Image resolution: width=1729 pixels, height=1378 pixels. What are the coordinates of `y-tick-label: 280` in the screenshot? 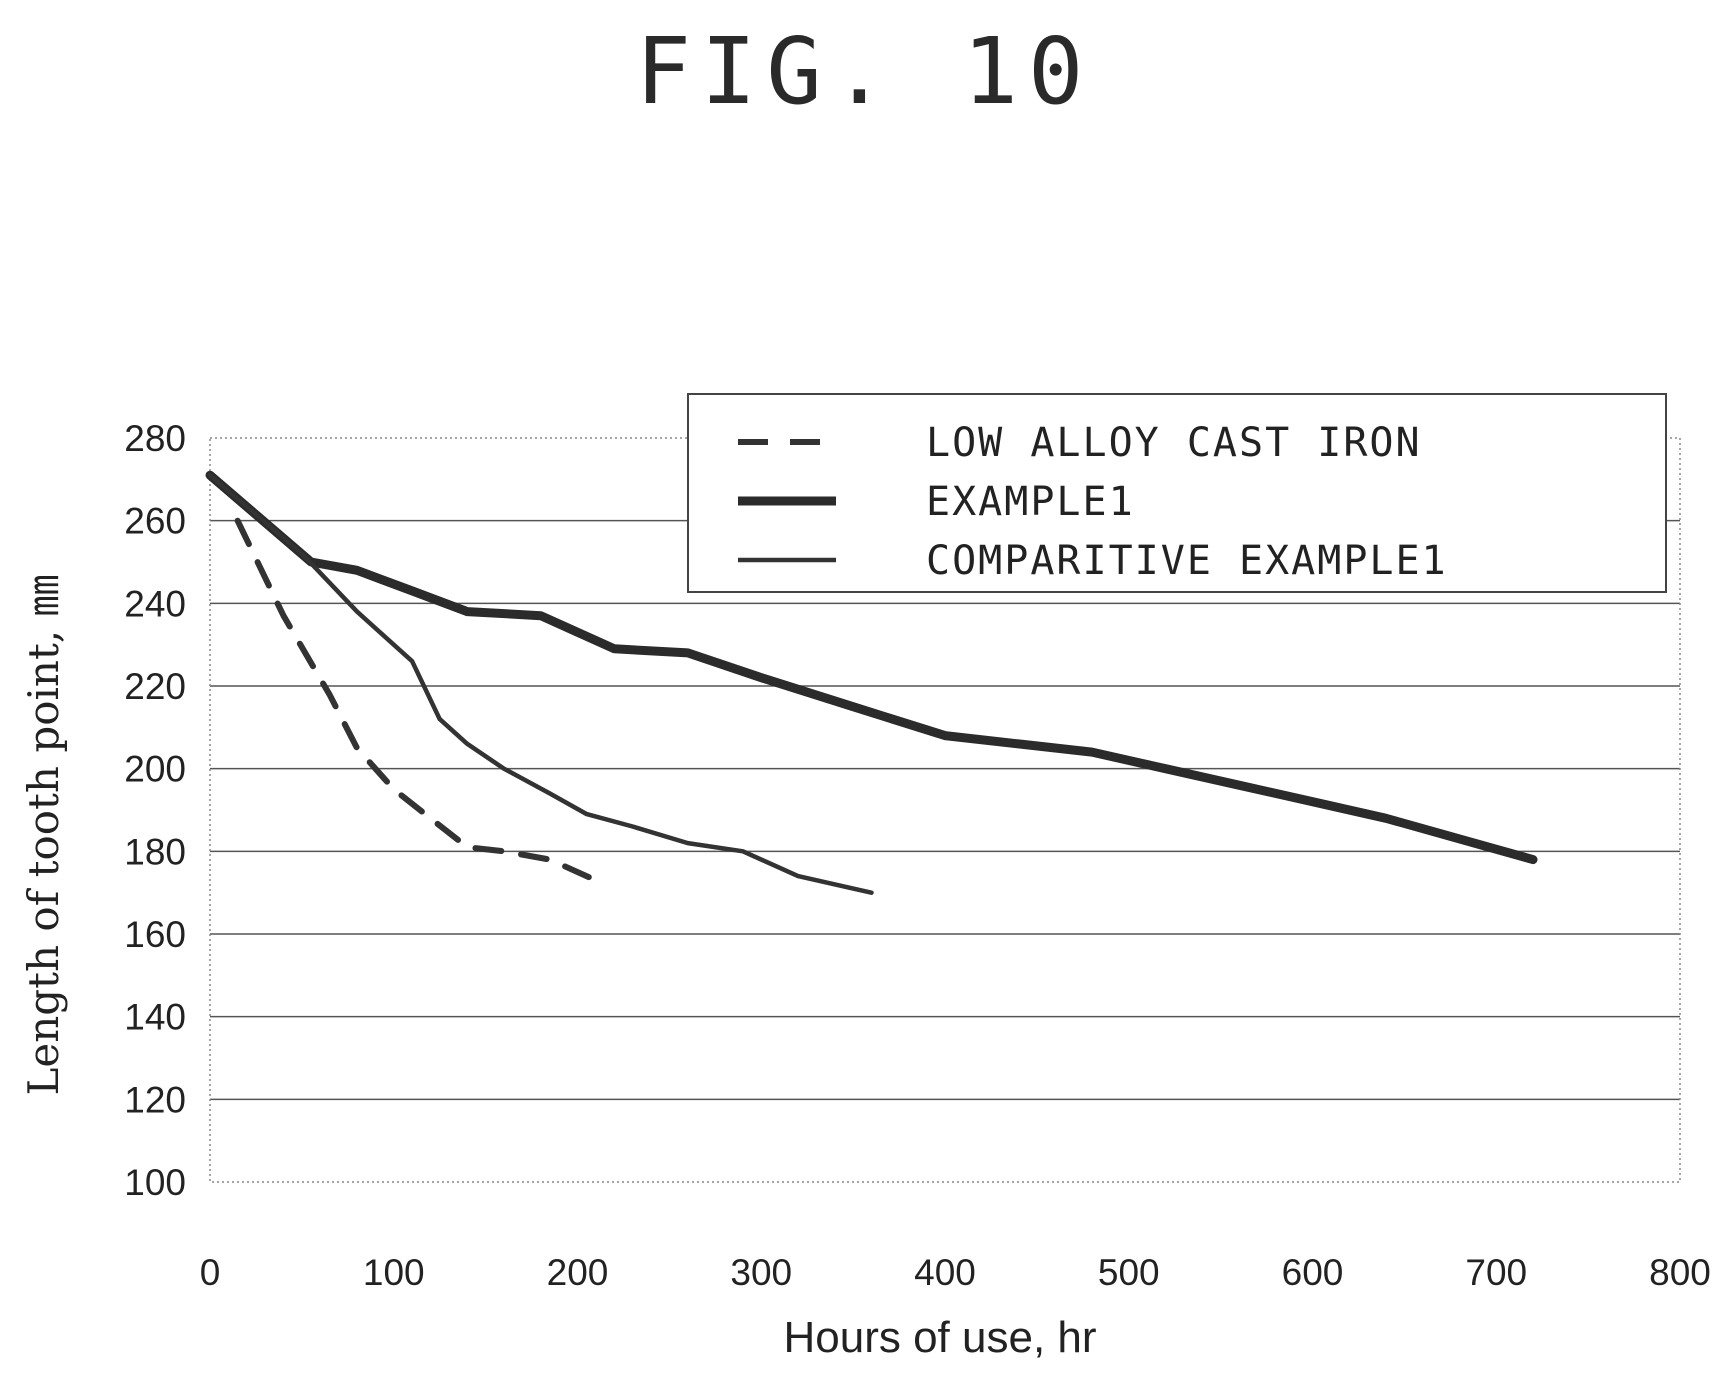 It's located at (155, 438).